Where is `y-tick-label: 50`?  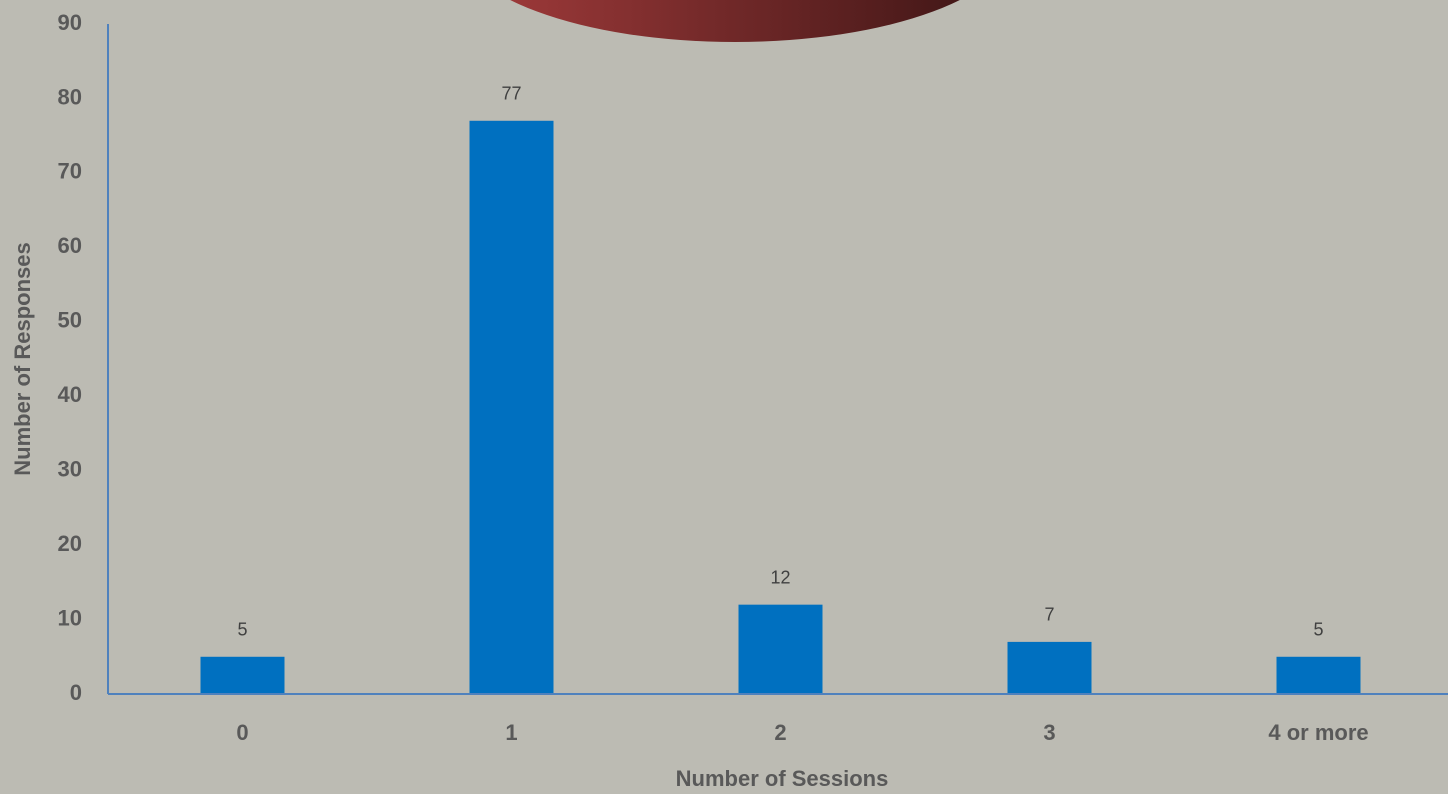
y-tick-label: 50 is located at coordinates (70, 320).